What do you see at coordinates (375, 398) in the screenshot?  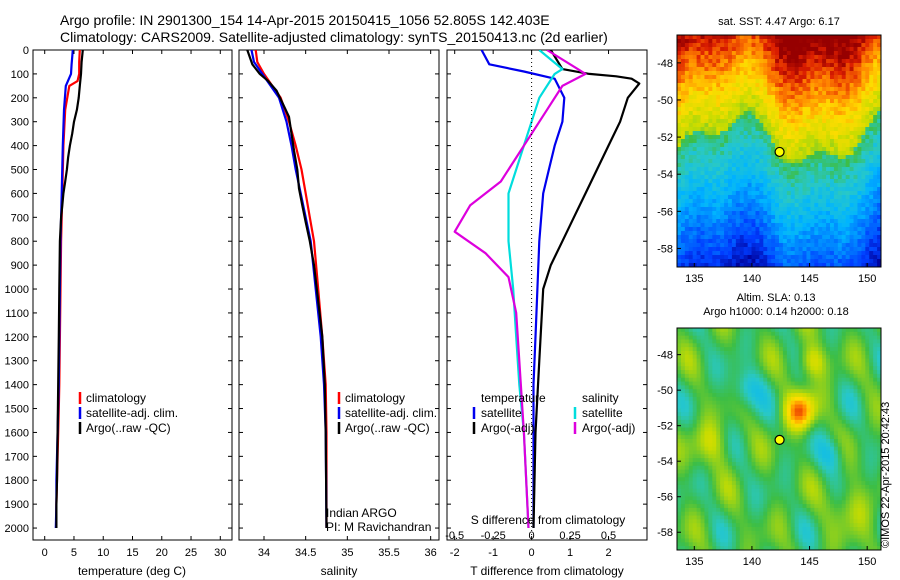 I see `legend-climatology: climatology` at bounding box center [375, 398].